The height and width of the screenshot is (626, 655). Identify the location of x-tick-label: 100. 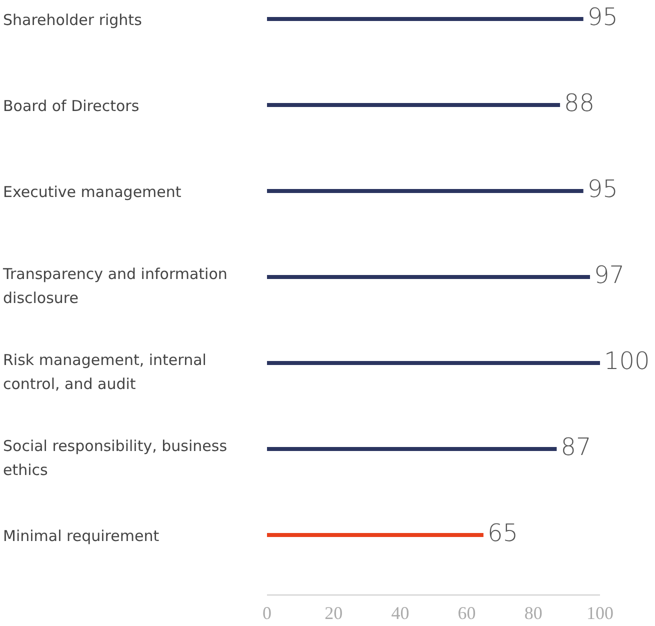
(600, 613).